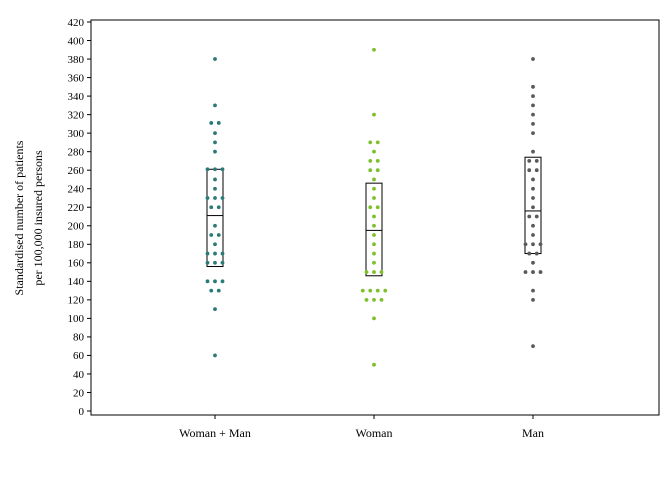 Image resolution: width=672 pixels, height=480 pixels. I want to click on y-tick-label: 160, so click(76, 264).